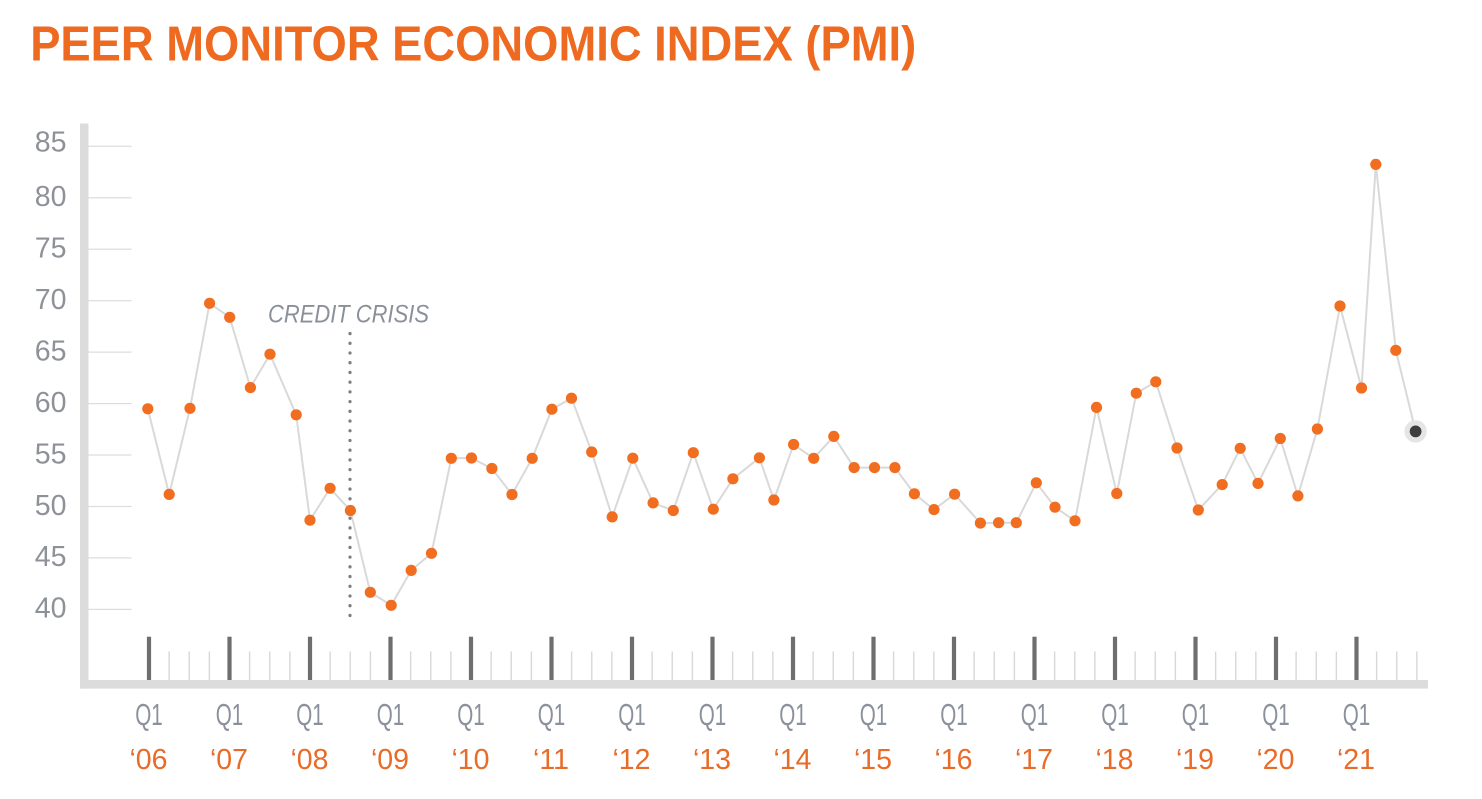 Image resolution: width=1482 pixels, height=799 pixels. Describe the element at coordinates (51, 403) in the screenshot. I see `svg-text: 60` at that location.